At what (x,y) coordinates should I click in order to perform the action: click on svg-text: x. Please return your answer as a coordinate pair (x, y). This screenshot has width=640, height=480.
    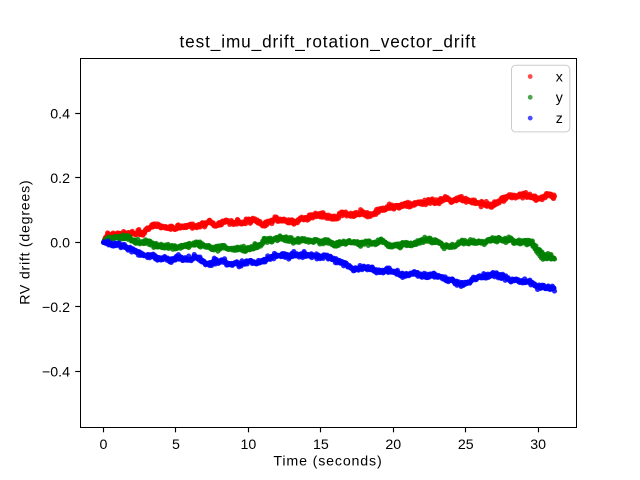
    Looking at the image, I should click on (559, 77).